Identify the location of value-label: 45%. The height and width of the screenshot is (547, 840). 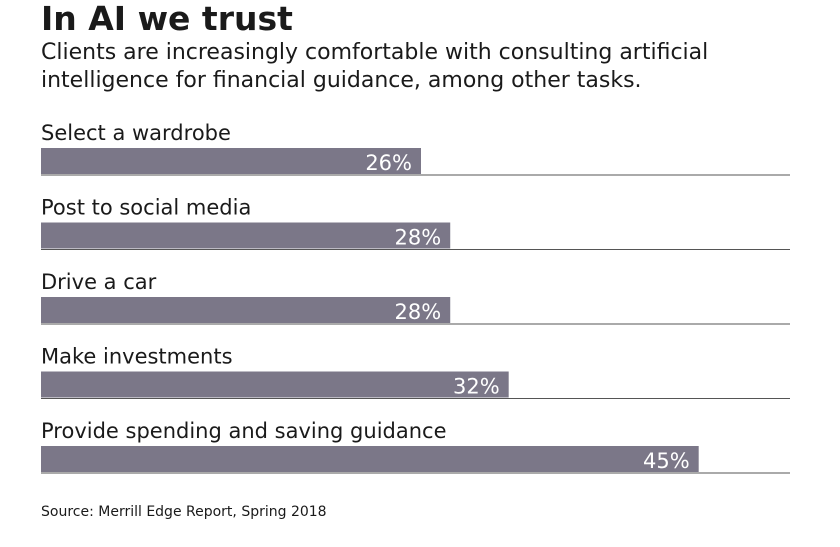
(666, 461).